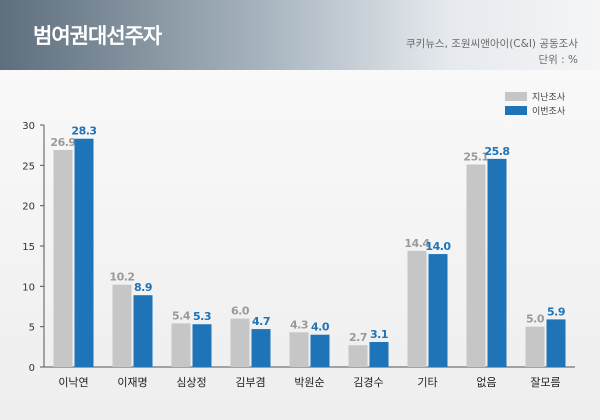 The image size is (600, 420). Describe the element at coordinates (62, 142) in the screenshot. I see `value-label-previous-1: 26.9` at that location.